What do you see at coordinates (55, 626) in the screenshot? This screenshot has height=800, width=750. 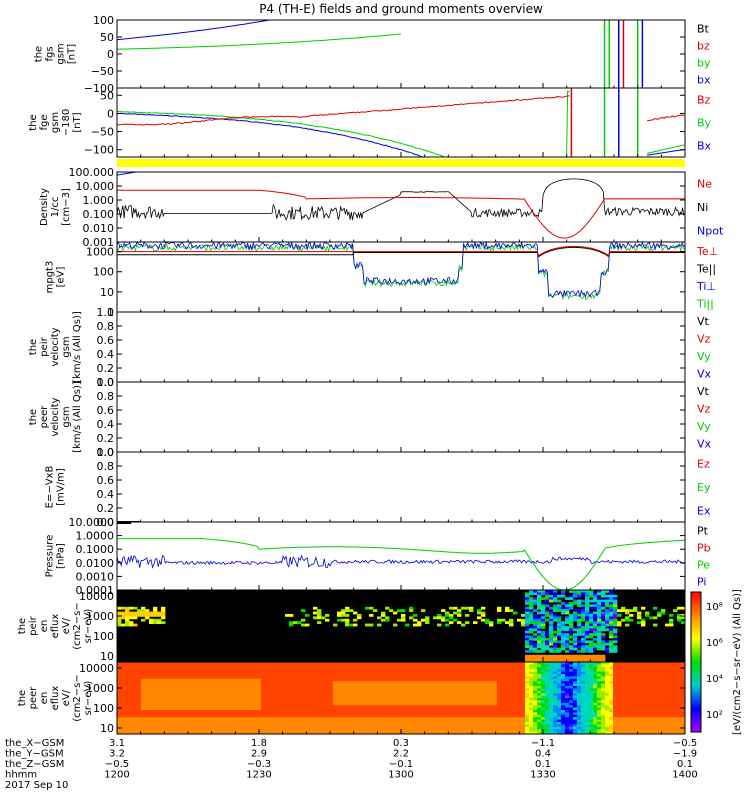 I see `y-axis-label: eflux` at bounding box center [55, 626].